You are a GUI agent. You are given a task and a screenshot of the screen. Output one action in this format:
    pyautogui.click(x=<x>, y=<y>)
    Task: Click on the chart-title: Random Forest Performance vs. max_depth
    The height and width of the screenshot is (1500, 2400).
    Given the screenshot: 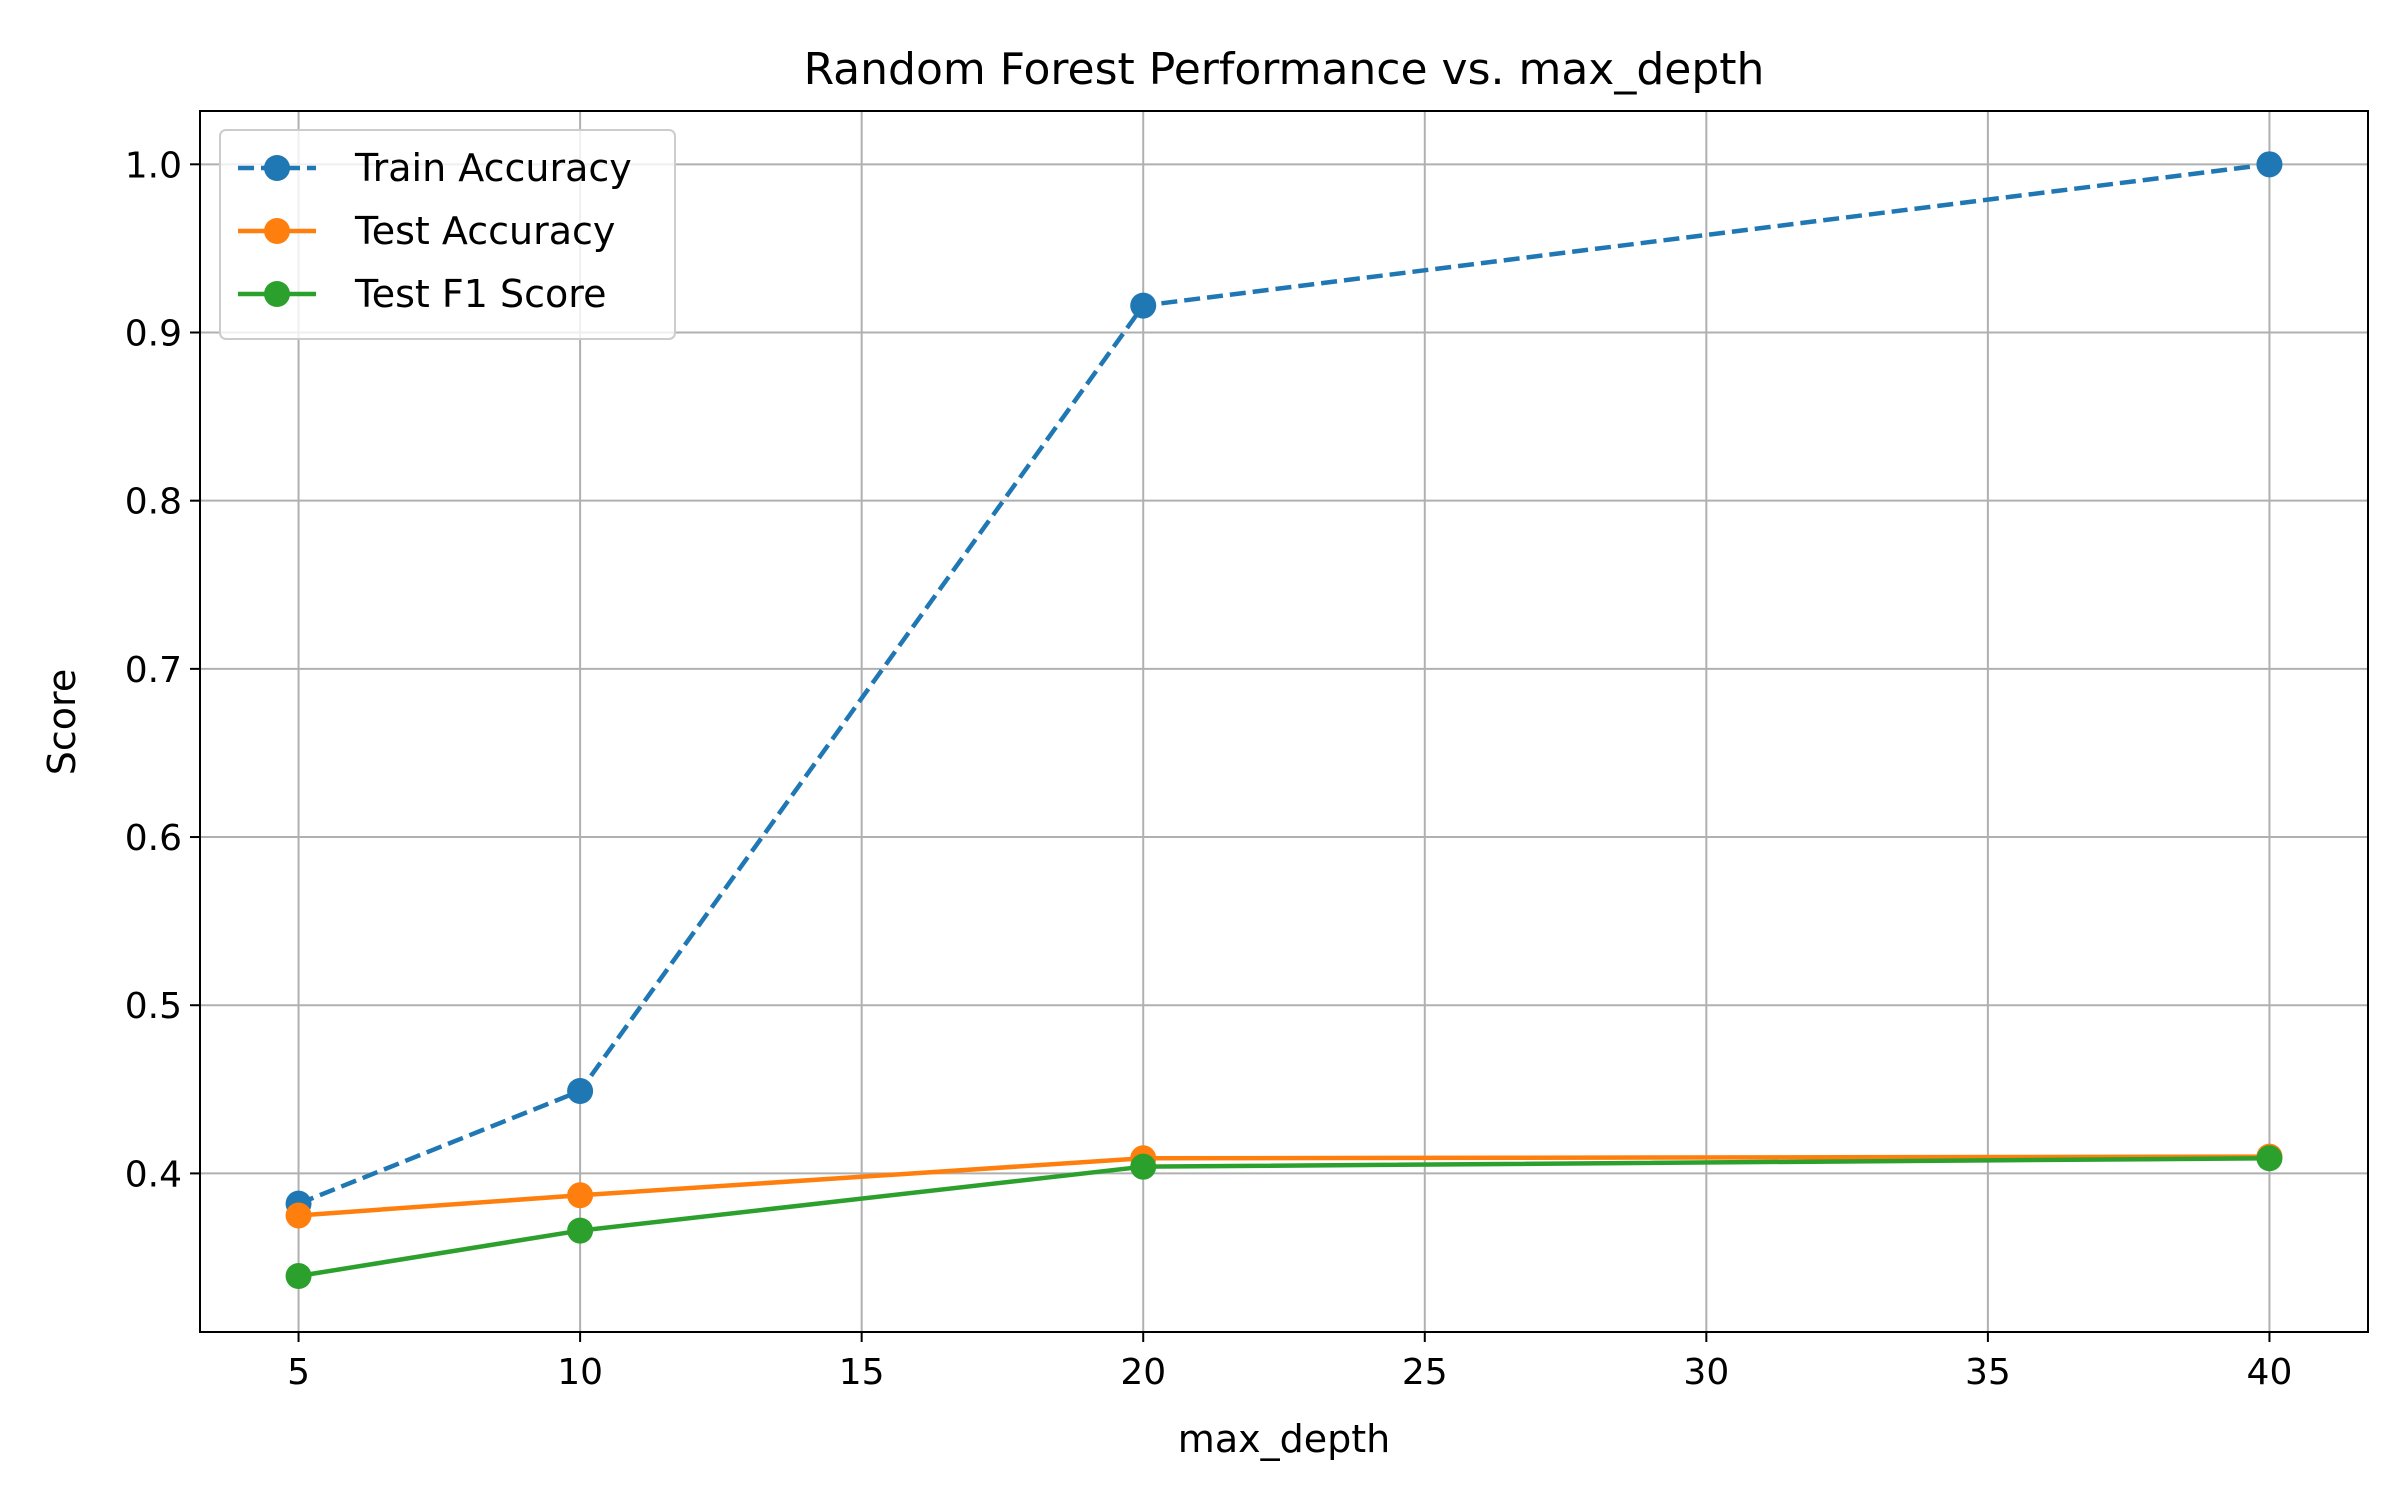 What is the action you would take?
    pyautogui.click(x=1284, y=69)
    